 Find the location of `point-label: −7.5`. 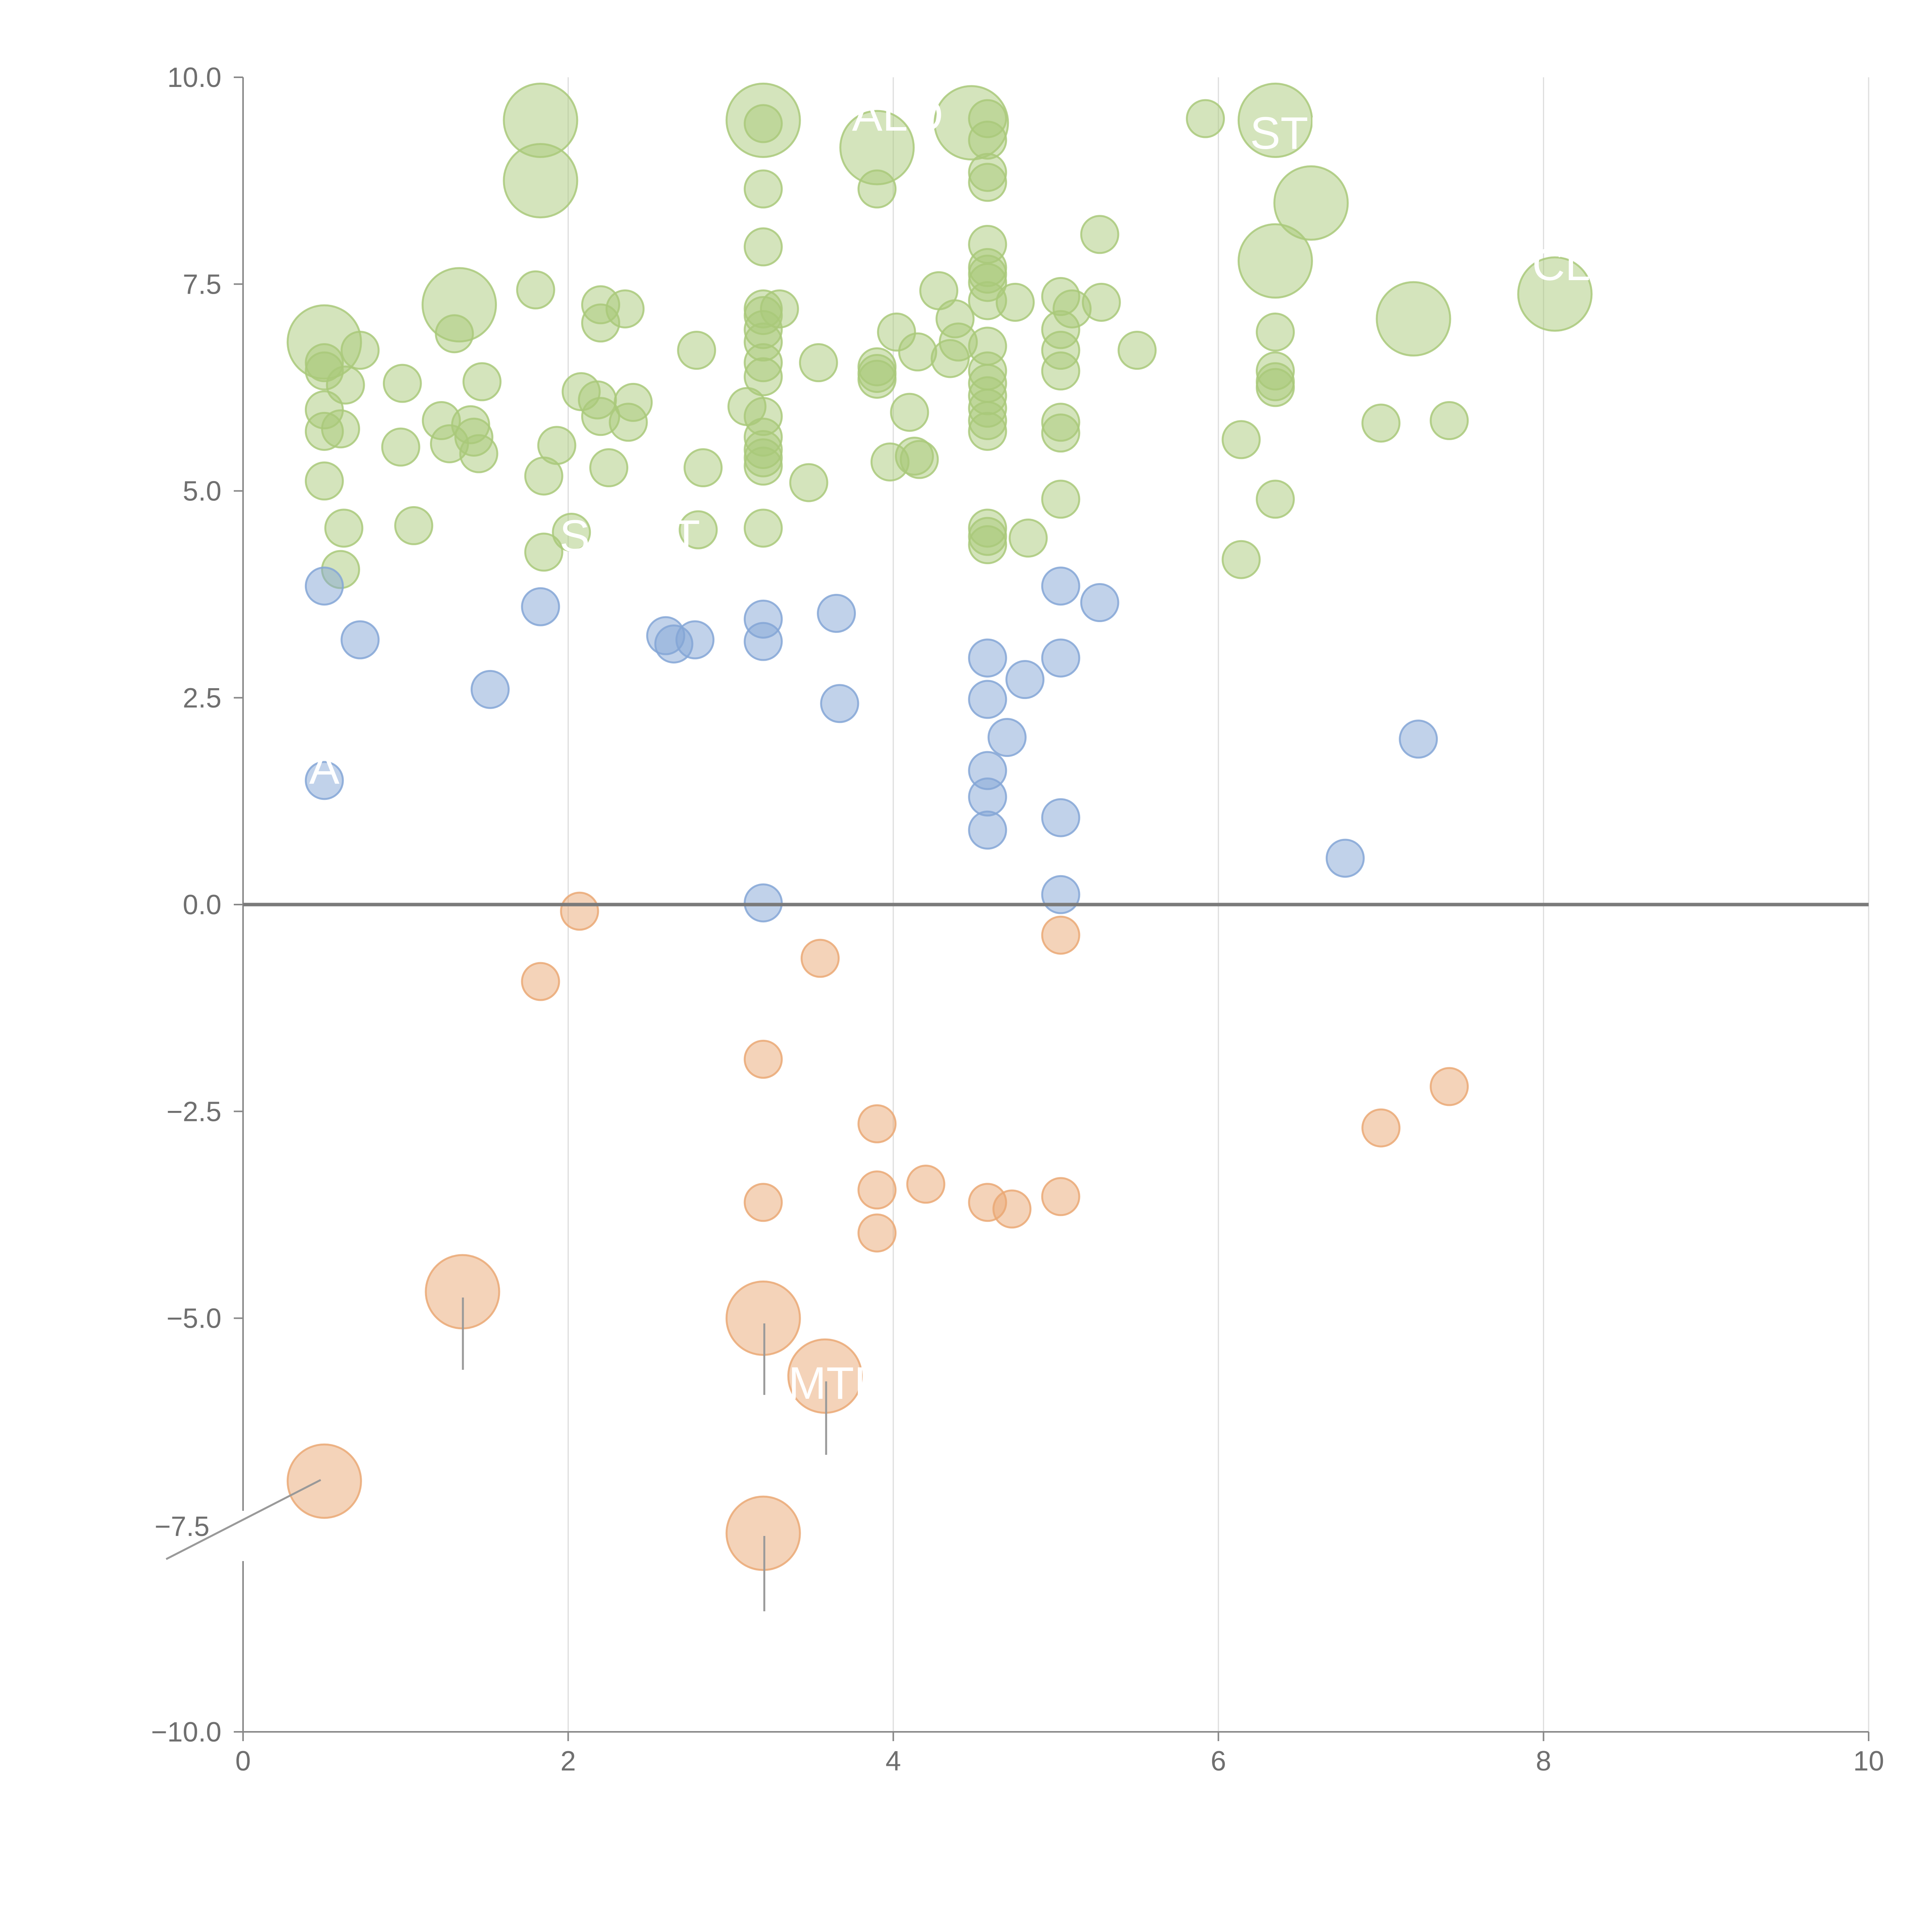

point-label: −7.5 is located at coordinates (182, 1526).